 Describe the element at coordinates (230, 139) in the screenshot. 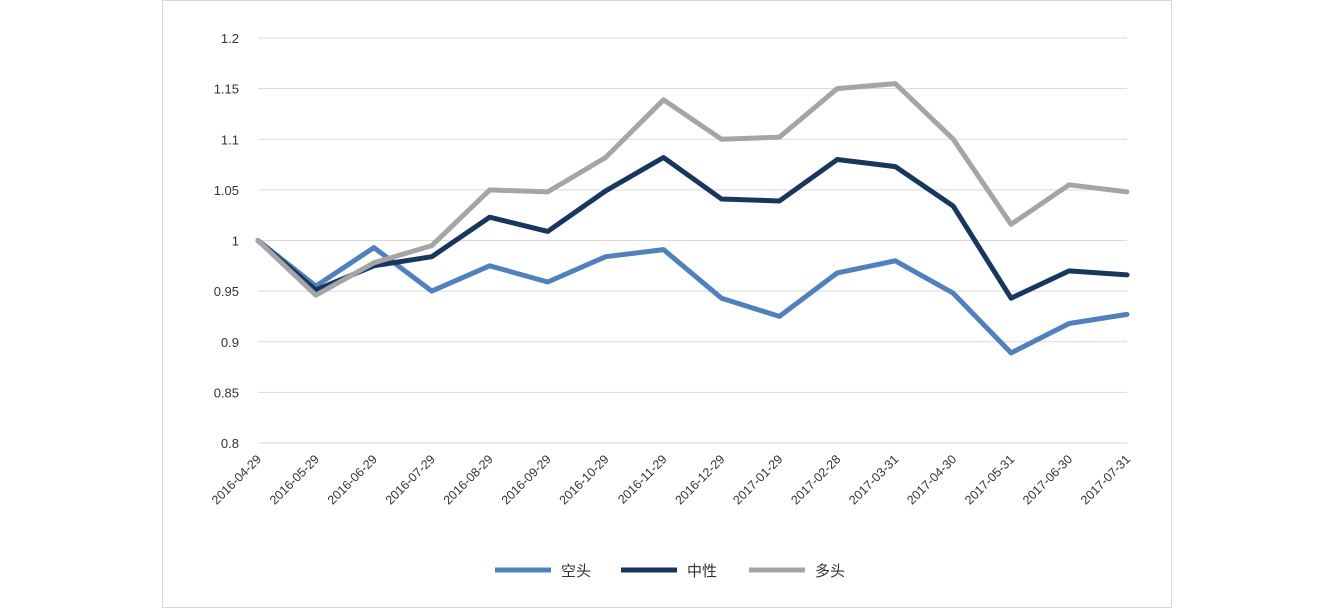

I see `y-tick-label: 1.1` at that location.